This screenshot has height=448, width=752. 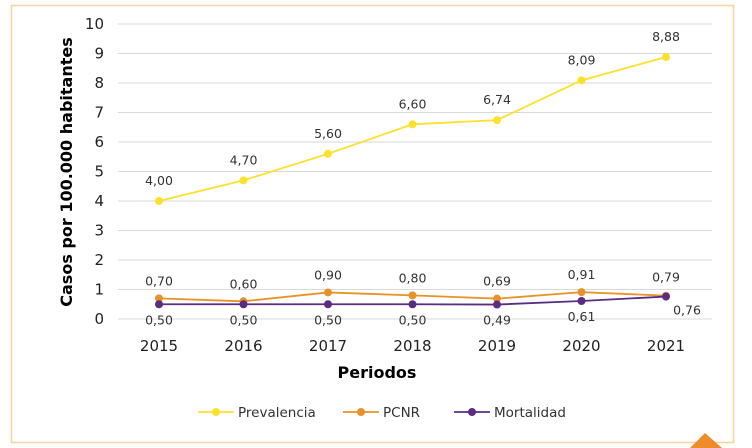 I want to click on data-label-pcnr: 0,70, so click(x=159, y=280).